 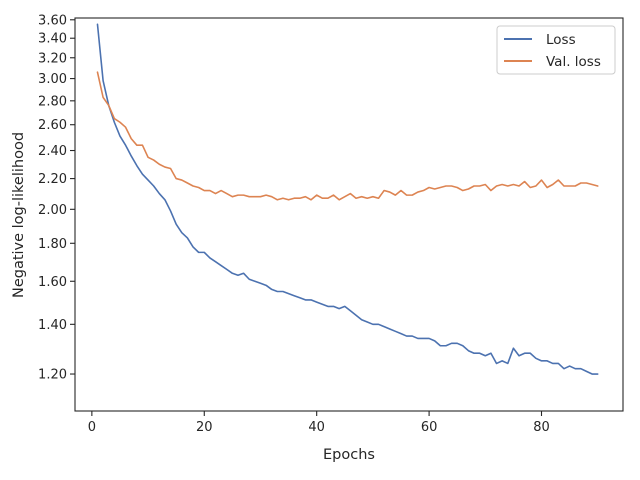 I want to click on y-tick-label: 3.00, so click(x=52, y=79).